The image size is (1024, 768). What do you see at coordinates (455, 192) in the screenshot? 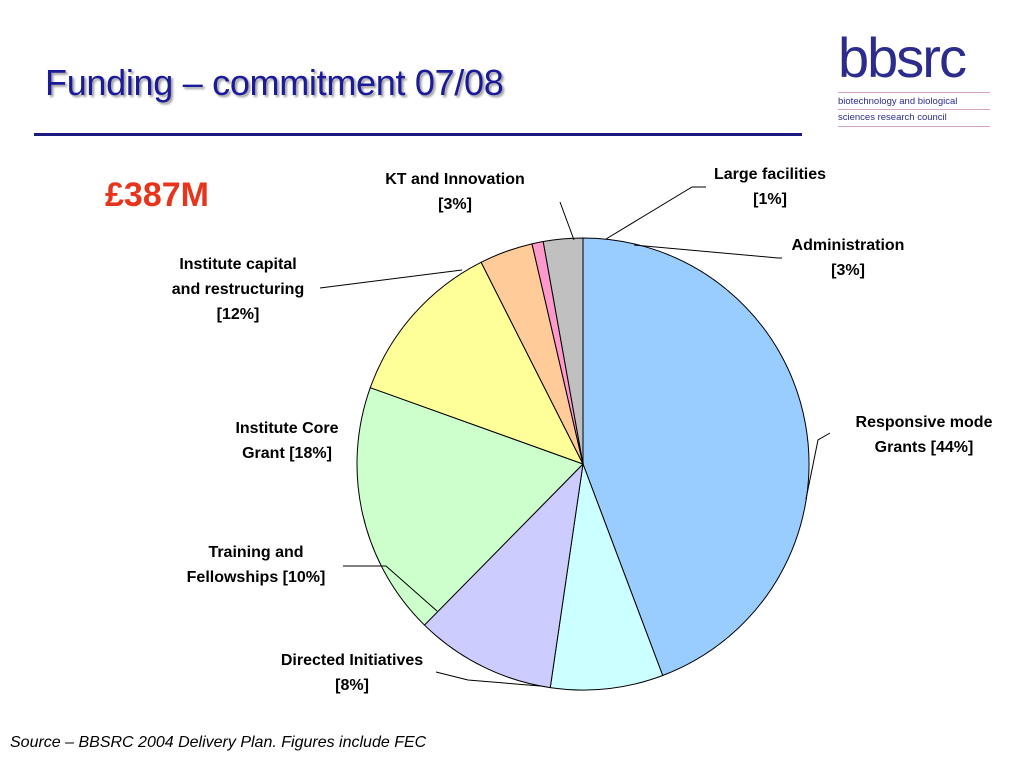
I see `slice-label: KT and Innovation [3%]` at bounding box center [455, 192].